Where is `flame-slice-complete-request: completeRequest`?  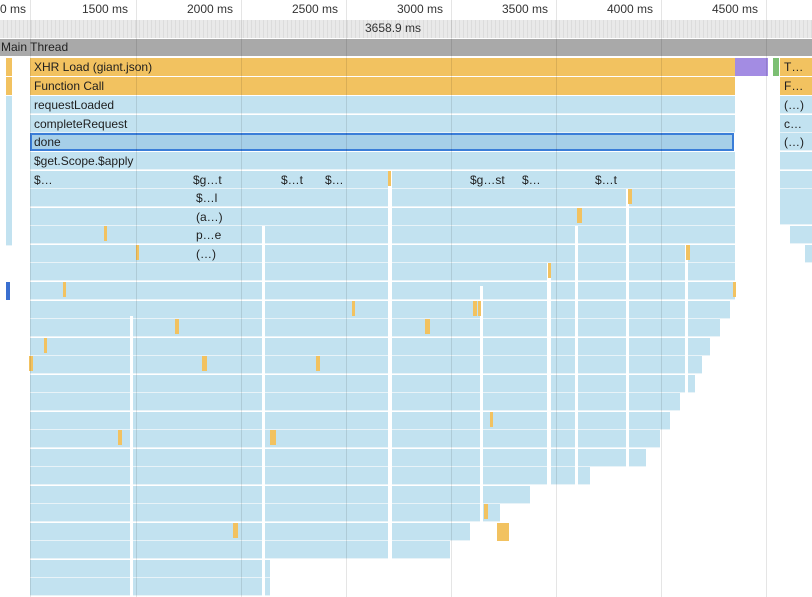 flame-slice-complete-request: completeRequest is located at coordinates (382, 124).